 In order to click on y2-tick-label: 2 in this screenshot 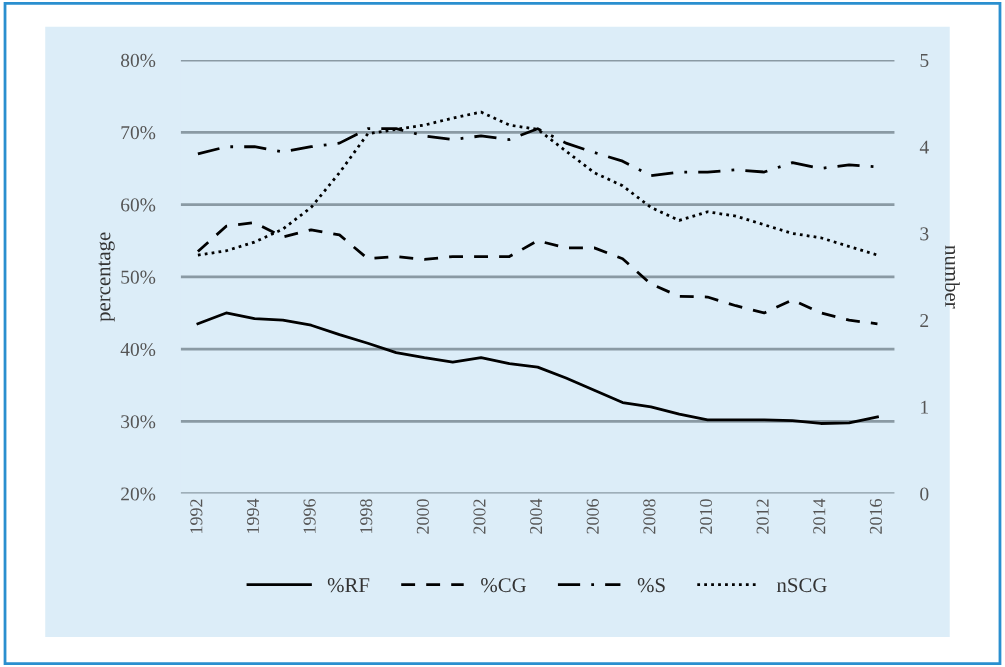, I will do `click(924, 320)`.